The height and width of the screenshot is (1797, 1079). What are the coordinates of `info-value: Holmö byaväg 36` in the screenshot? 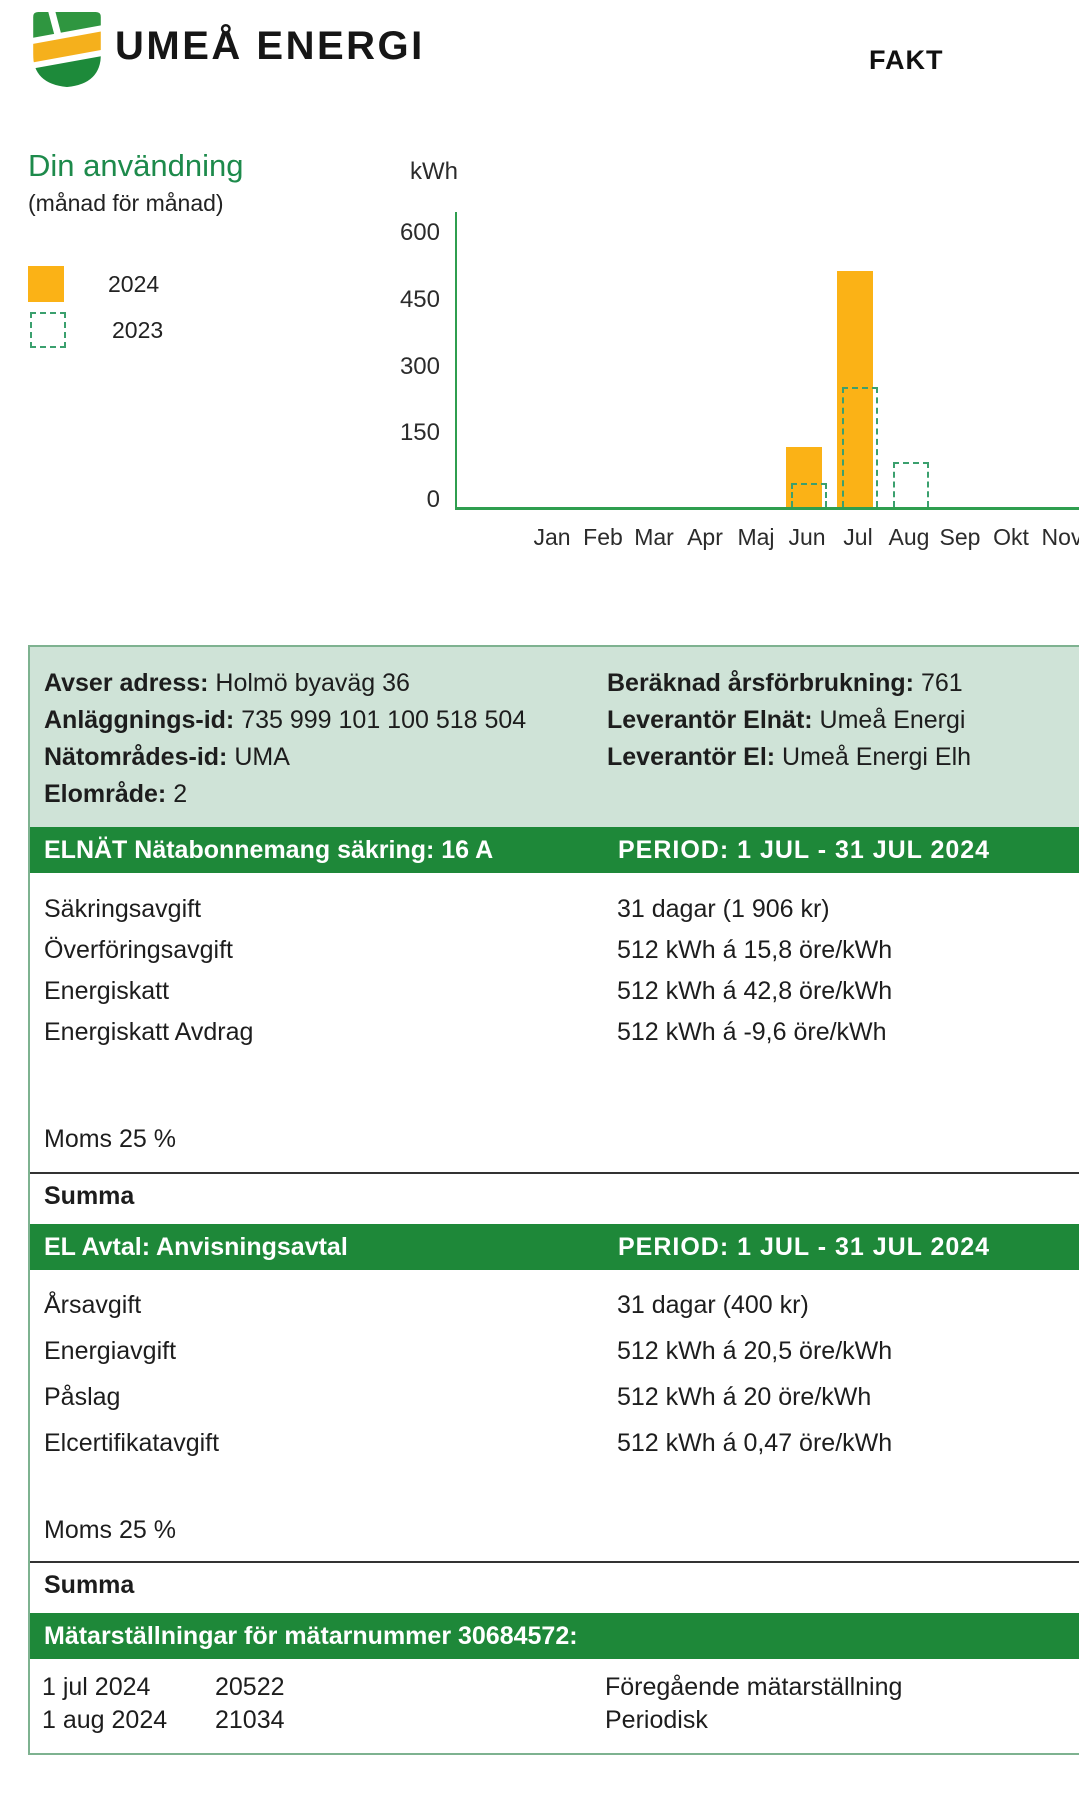 It's located at (309, 683).